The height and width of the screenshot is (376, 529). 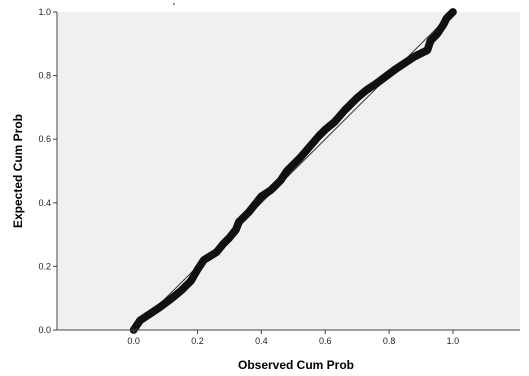 I want to click on y-axis-ticks: 0.0 0.2 0.4 0.6 0.8 1.0, so click(x=47, y=171).